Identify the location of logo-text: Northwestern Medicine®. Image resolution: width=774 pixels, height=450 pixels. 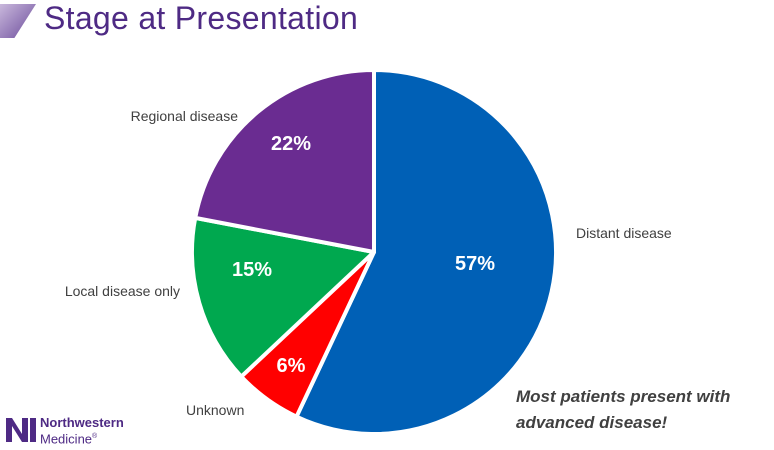
(82, 431).